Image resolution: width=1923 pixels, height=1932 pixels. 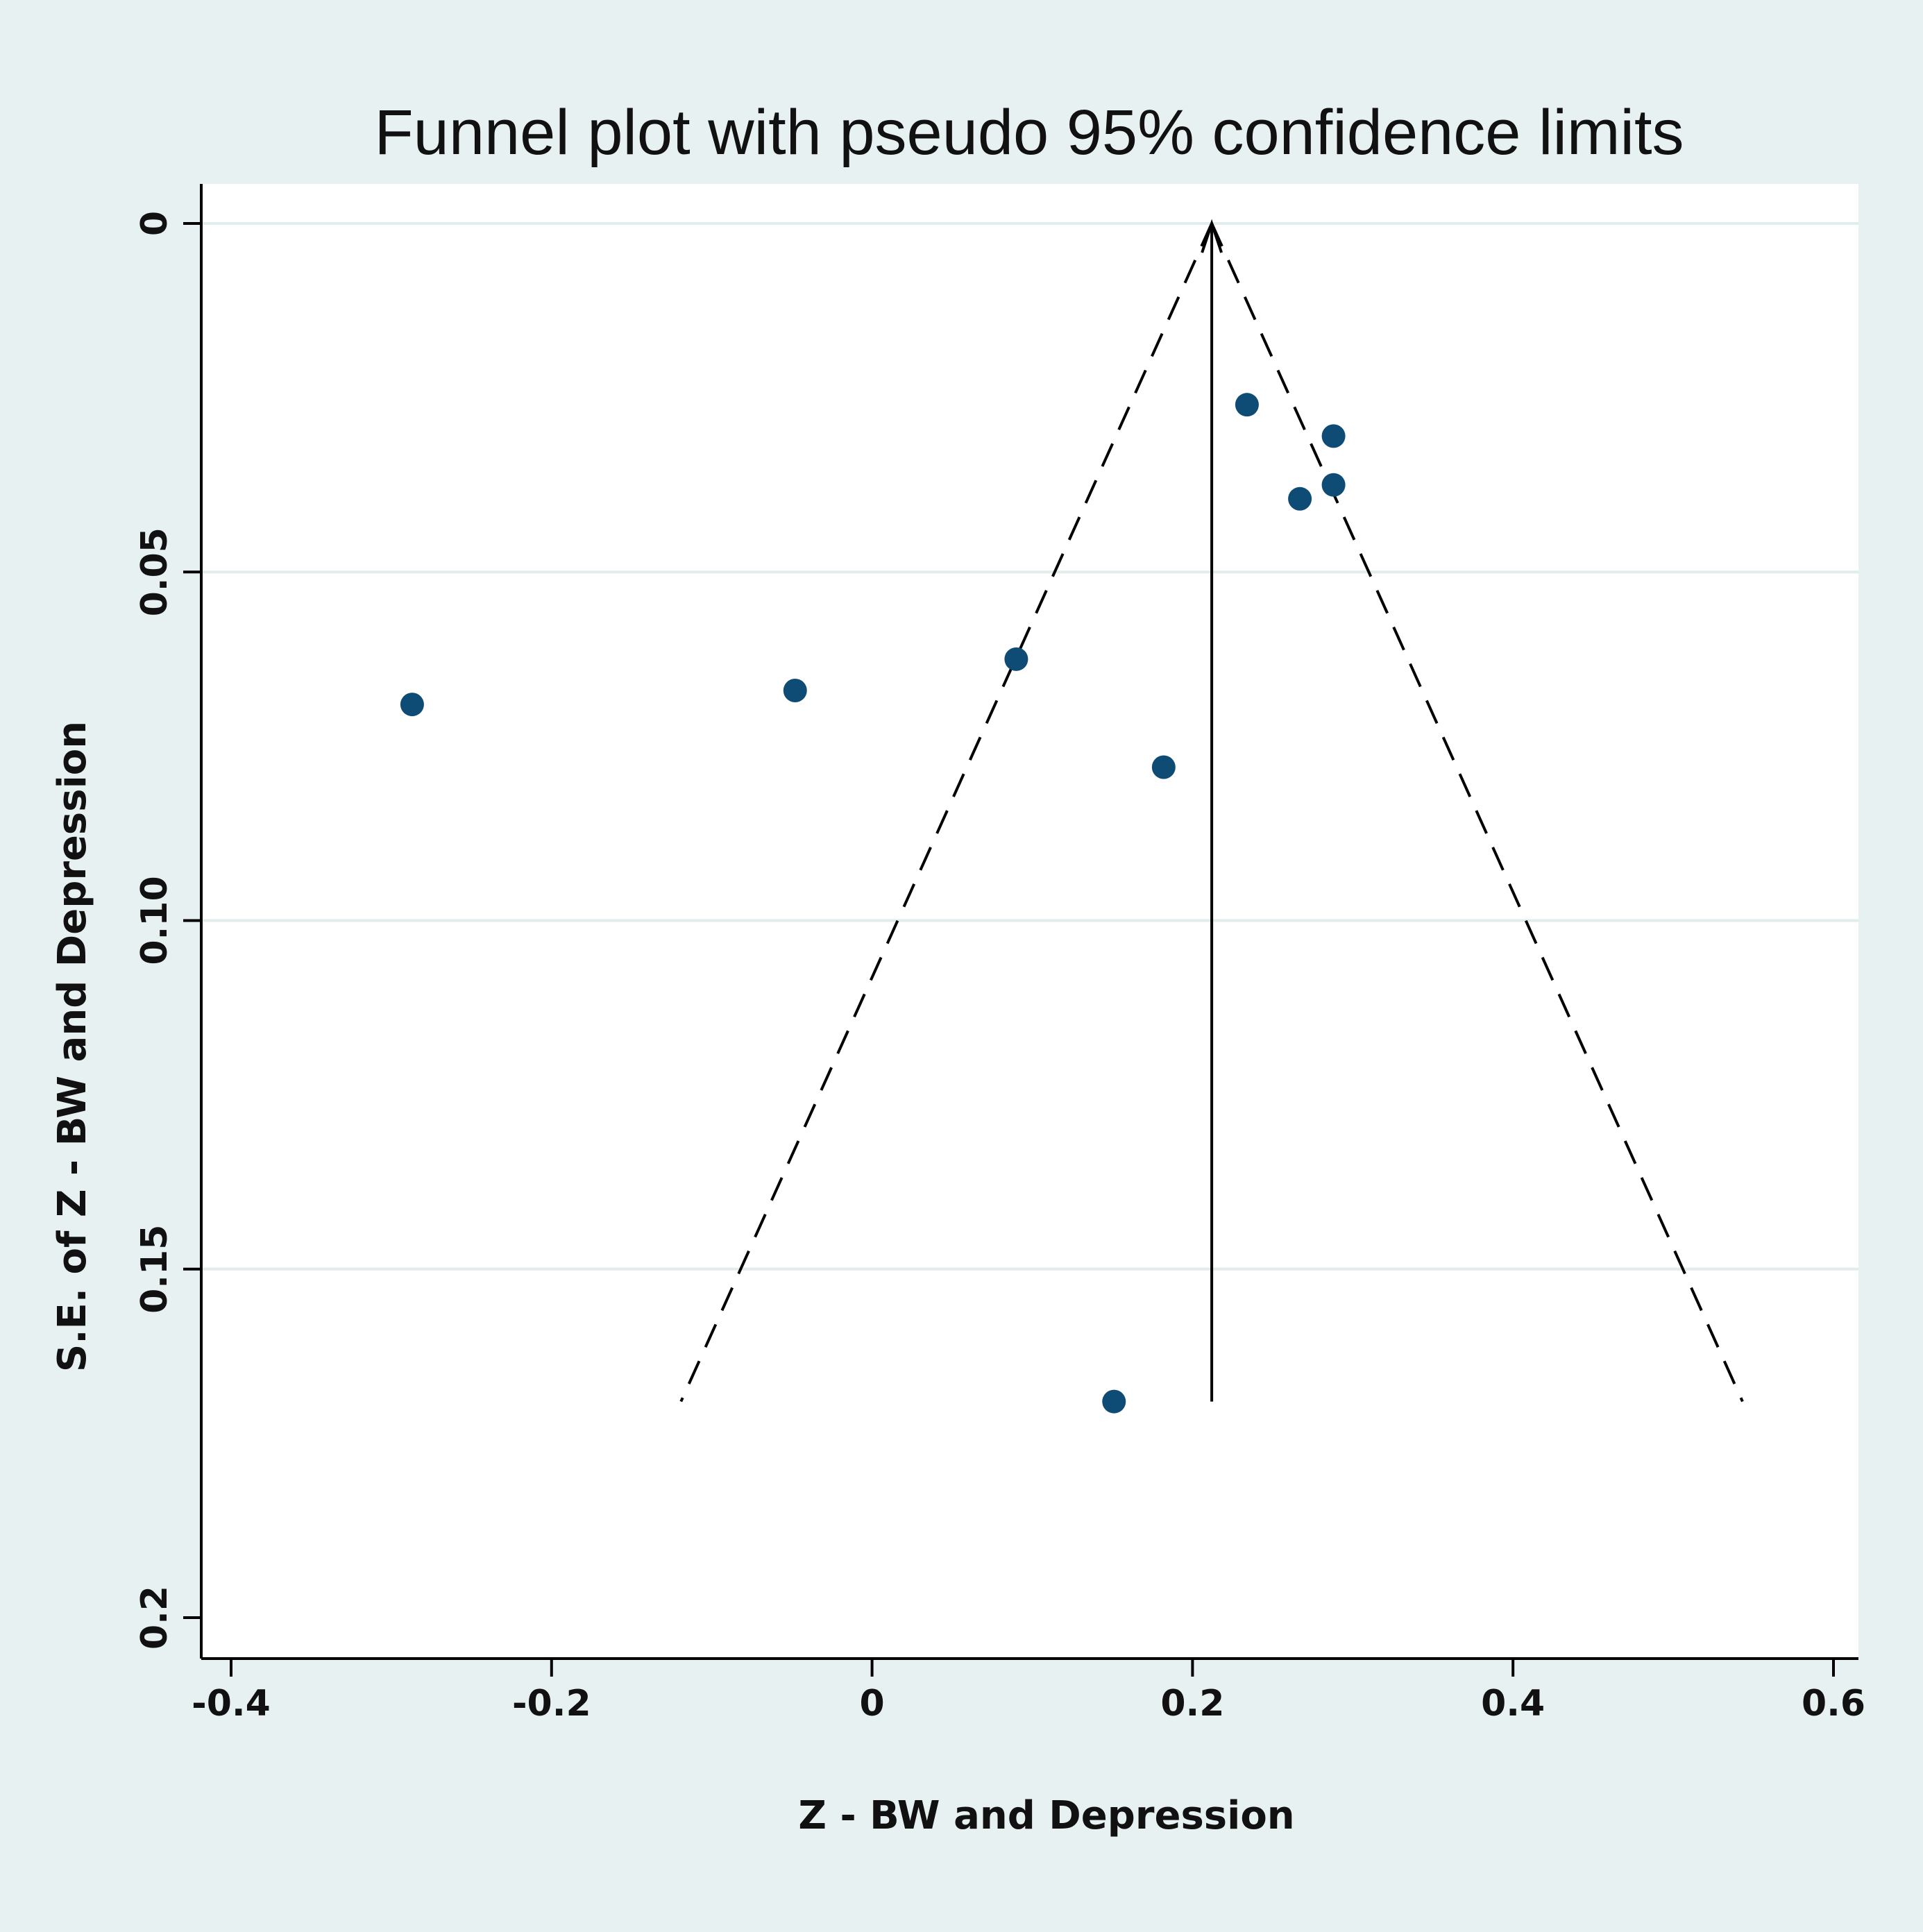 What do you see at coordinates (232, 1704) in the screenshot?
I see `x-tick-label: -0.4` at bounding box center [232, 1704].